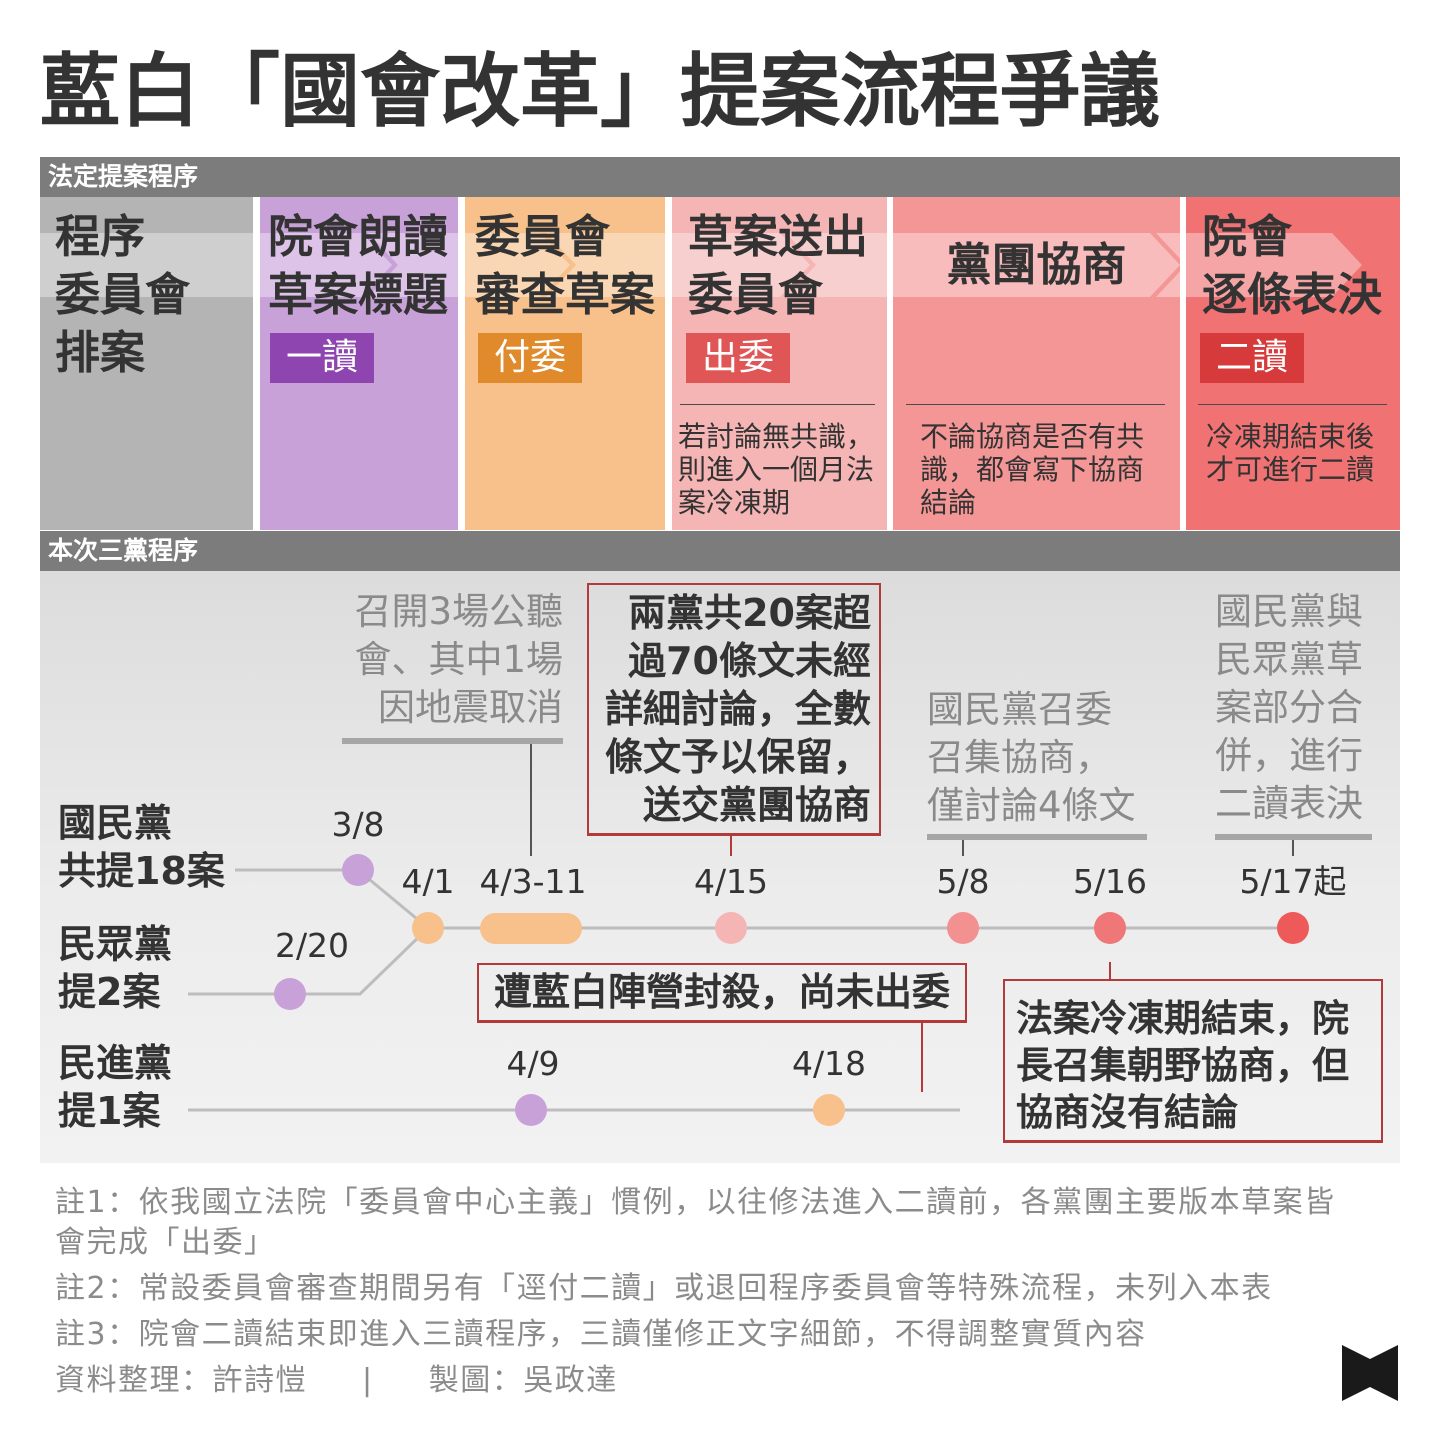 The image size is (1440, 1440). Describe the element at coordinates (1292, 266) in the screenshot. I see `stage-second-reading-title: 院會 逐條表決` at that location.